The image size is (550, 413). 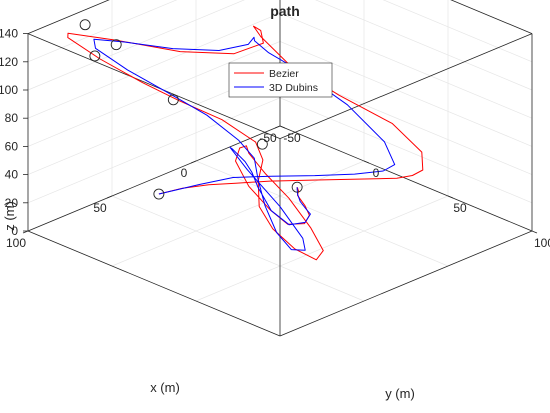 I want to click on x-tick-label: 50, so click(x=100, y=208).